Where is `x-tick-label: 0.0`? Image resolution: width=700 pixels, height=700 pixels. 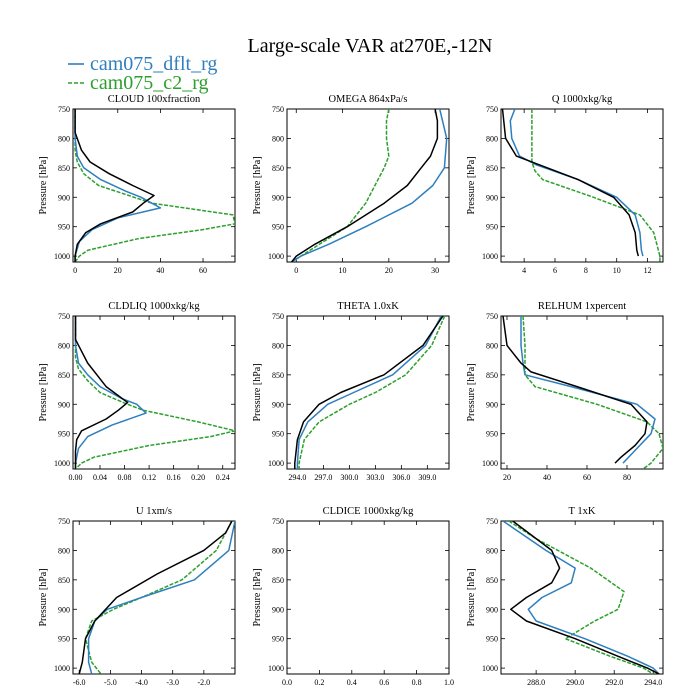 x-tick-label: 0.0 is located at coordinates (287, 682).